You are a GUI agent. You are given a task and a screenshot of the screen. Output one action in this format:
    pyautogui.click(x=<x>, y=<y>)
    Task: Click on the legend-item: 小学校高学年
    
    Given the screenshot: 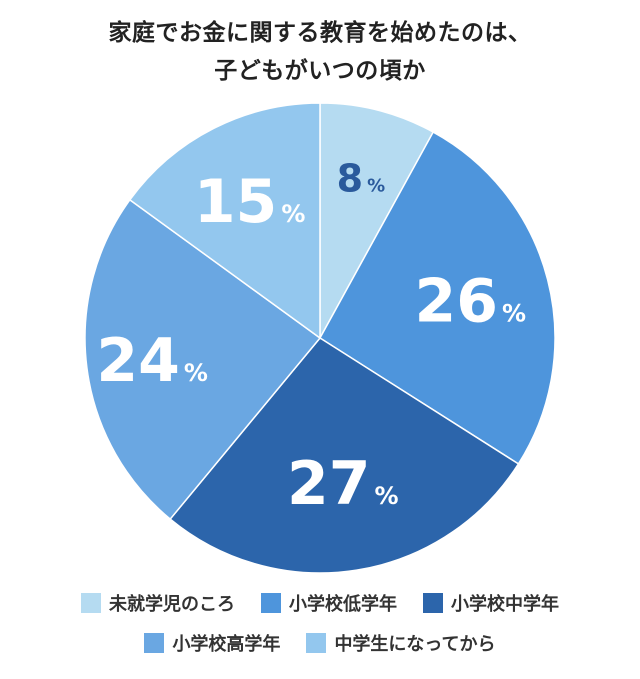 What is the action you would take?
    pyautogui.click(x=212, y=643)
    